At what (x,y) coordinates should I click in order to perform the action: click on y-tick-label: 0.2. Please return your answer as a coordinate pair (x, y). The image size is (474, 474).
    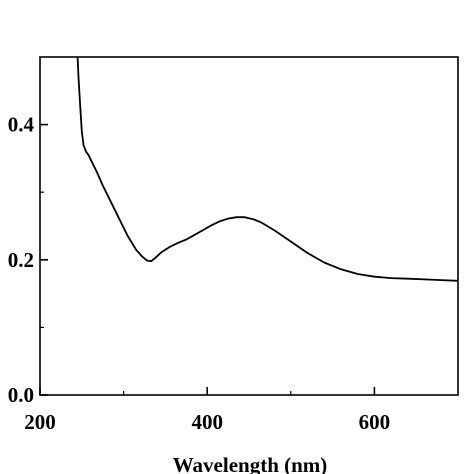
    Looking at the image, I should click on (21, 260).